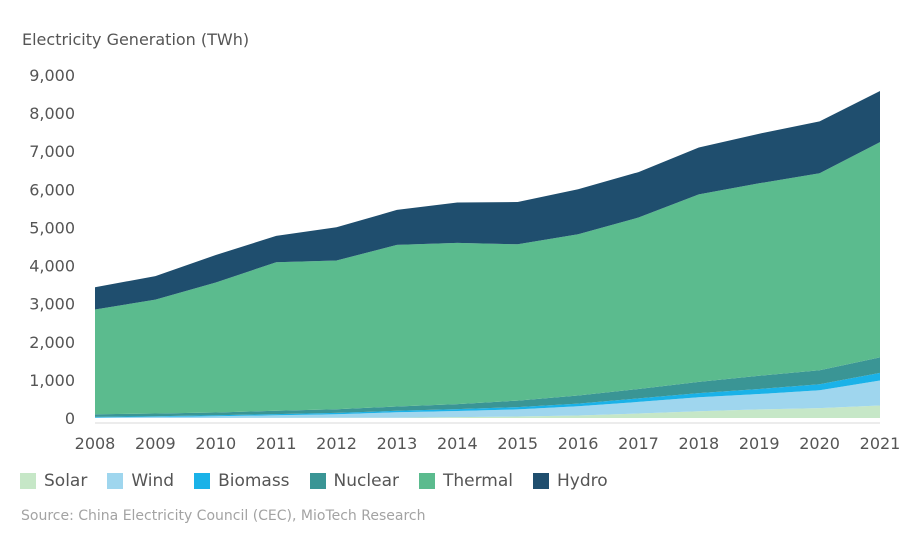 This screenshot has height=547, width=923. I want to click on area-series-nuclear, so click(487, 387).